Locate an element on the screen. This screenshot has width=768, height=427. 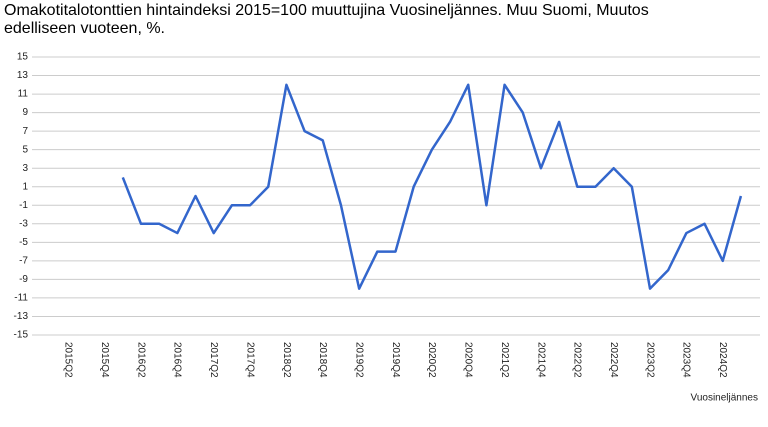
y-tick-label: -9 is located at coordinates (23, 279).